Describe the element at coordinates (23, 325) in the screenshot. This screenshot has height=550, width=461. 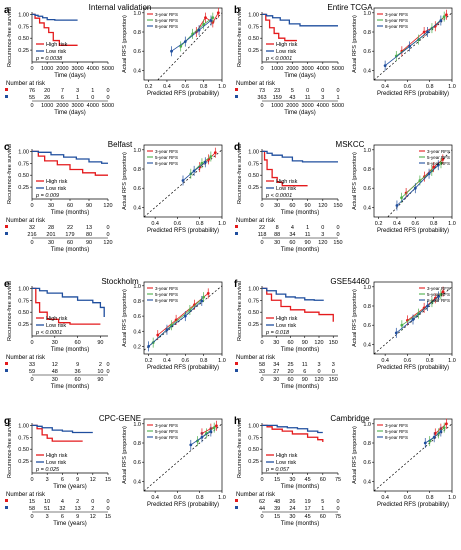
I see `km-y-tick-label: 0.25` at that location.